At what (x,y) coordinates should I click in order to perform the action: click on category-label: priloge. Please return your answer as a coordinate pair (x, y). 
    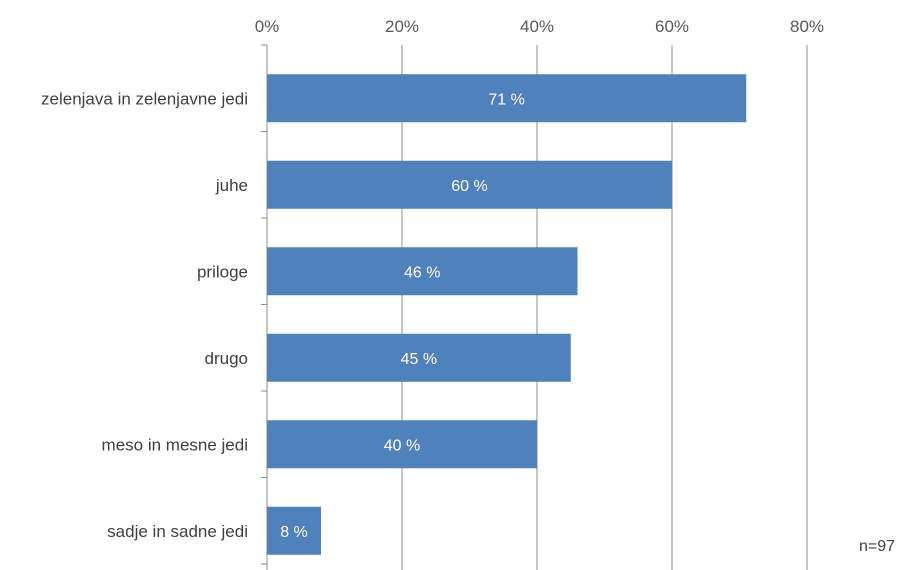
    Looking at the image, I should click on (222, 271).